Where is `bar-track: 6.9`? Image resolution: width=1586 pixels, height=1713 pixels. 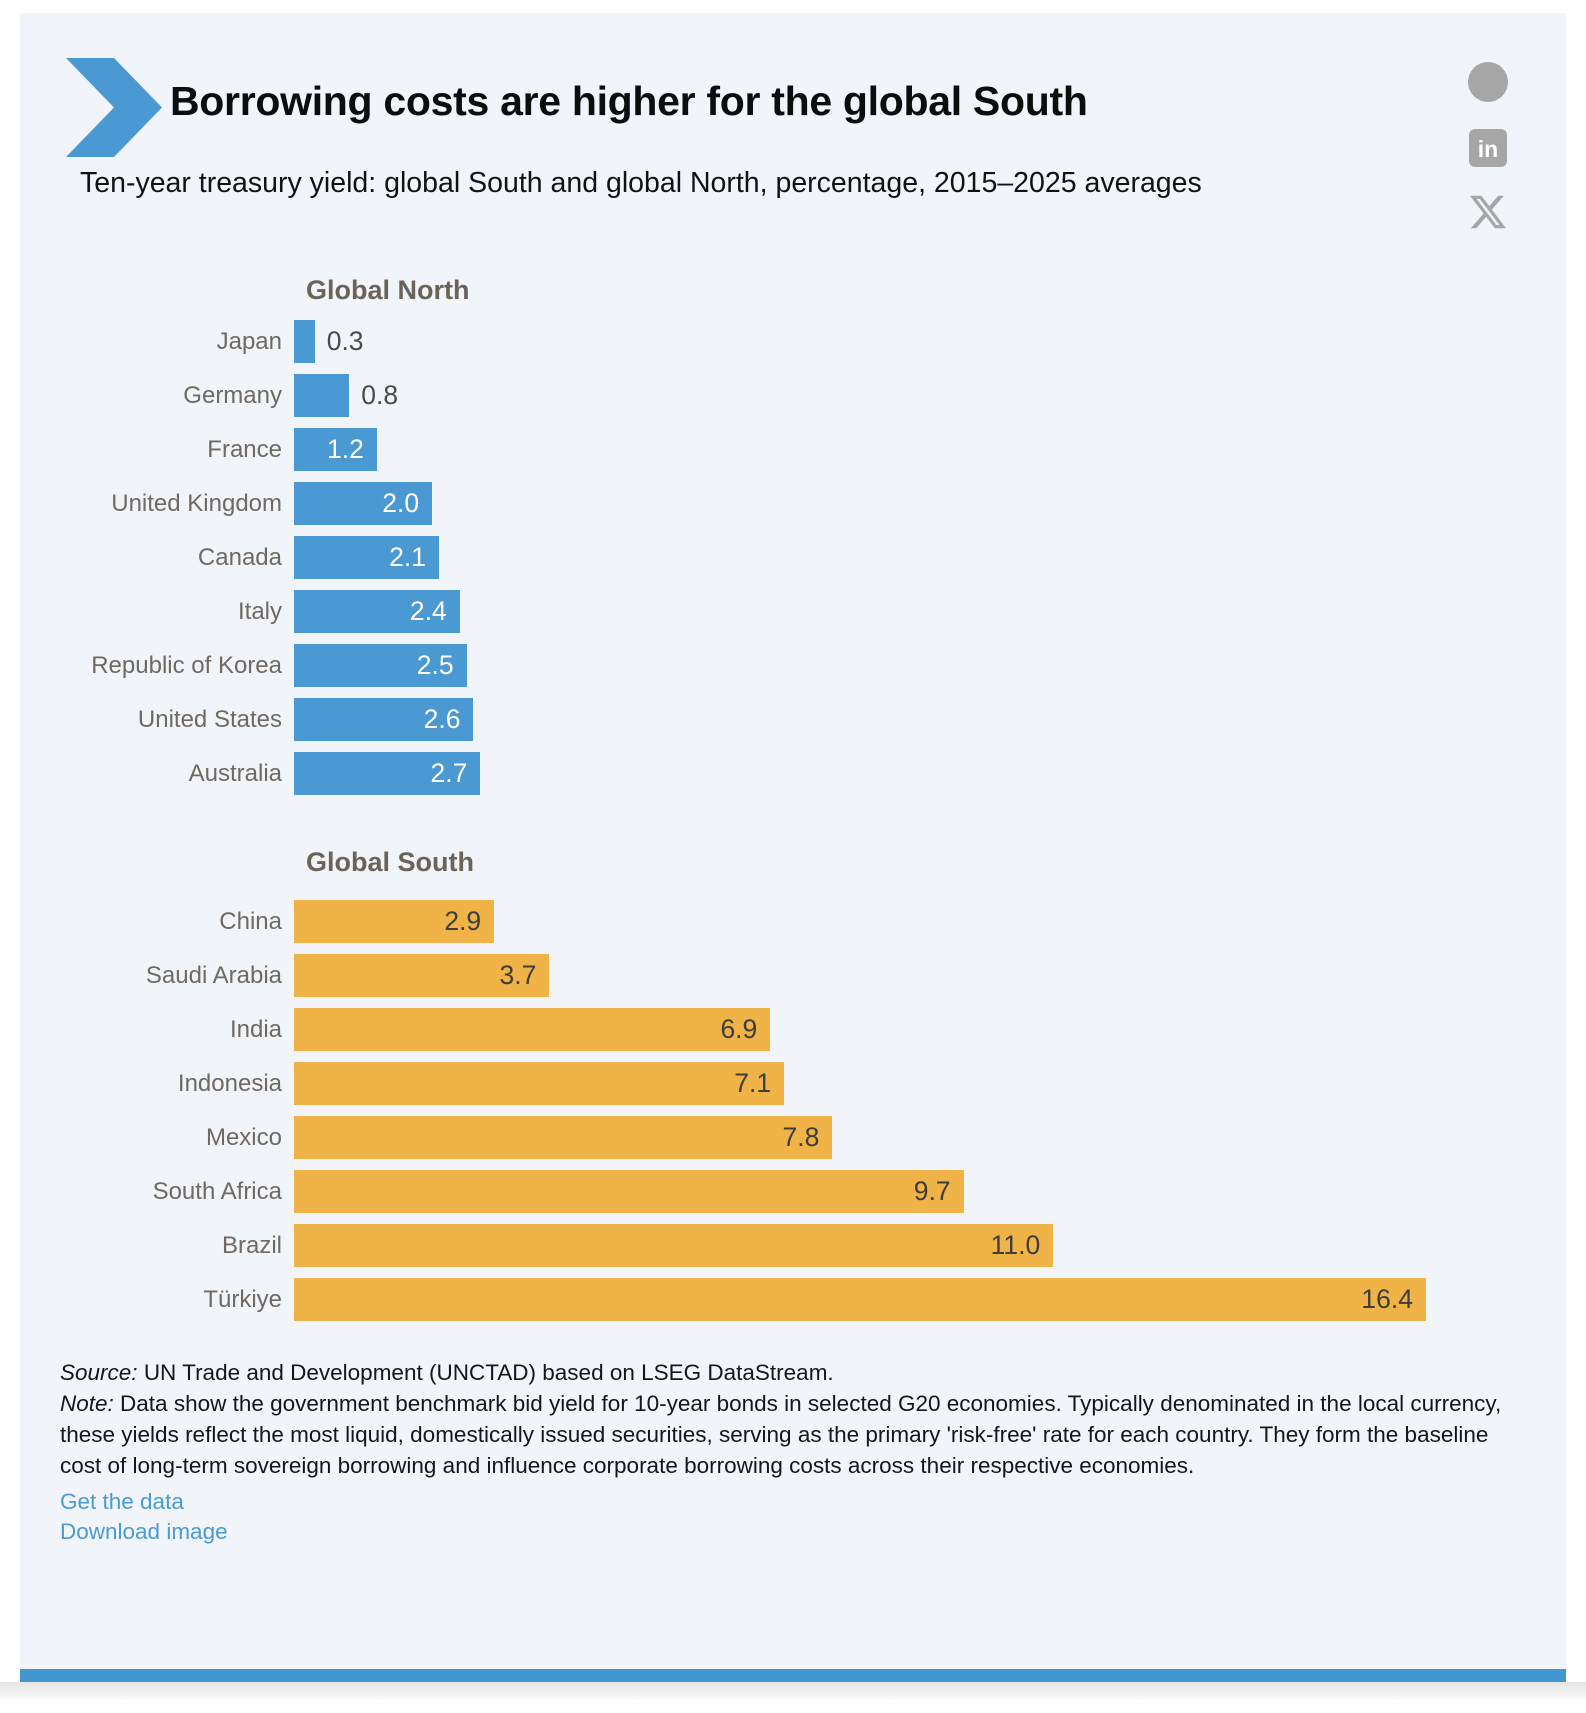 bar-track: 6.9 is located at coordinates (860, 1029).